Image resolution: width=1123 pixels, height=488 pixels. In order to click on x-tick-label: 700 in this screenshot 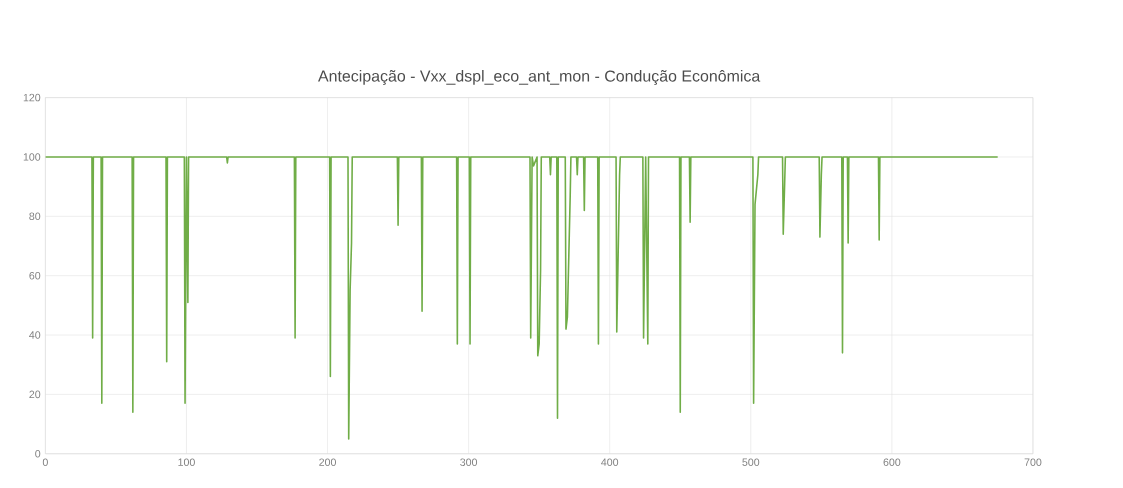, I will do `click(1033, 462)`.